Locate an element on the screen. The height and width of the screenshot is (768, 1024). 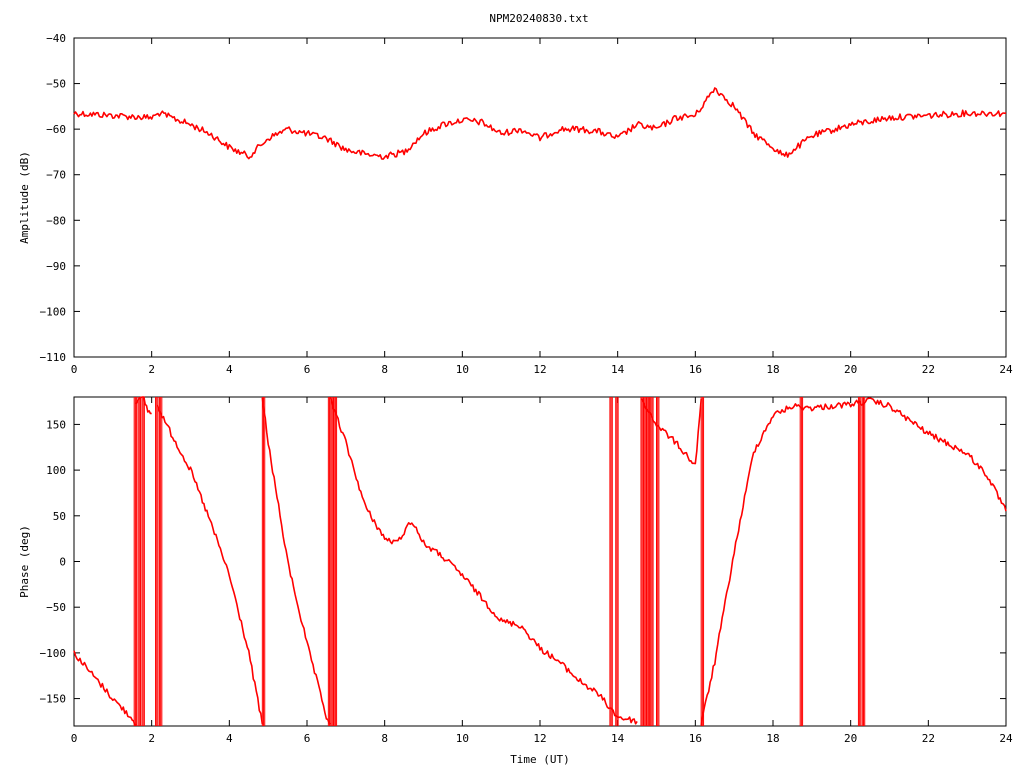
y-tick-label: 100 is located at coordinates (56, 470).